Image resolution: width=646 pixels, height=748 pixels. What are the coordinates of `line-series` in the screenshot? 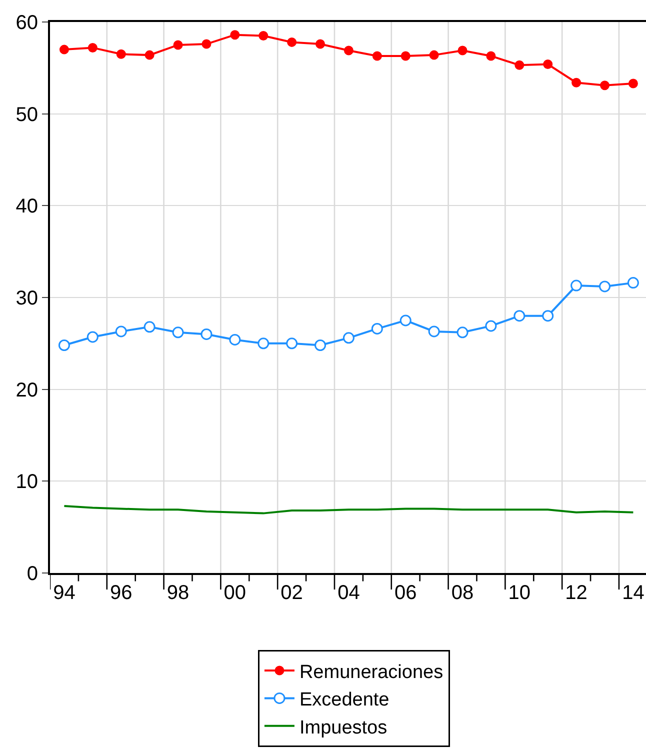 It's located at (348, 509).